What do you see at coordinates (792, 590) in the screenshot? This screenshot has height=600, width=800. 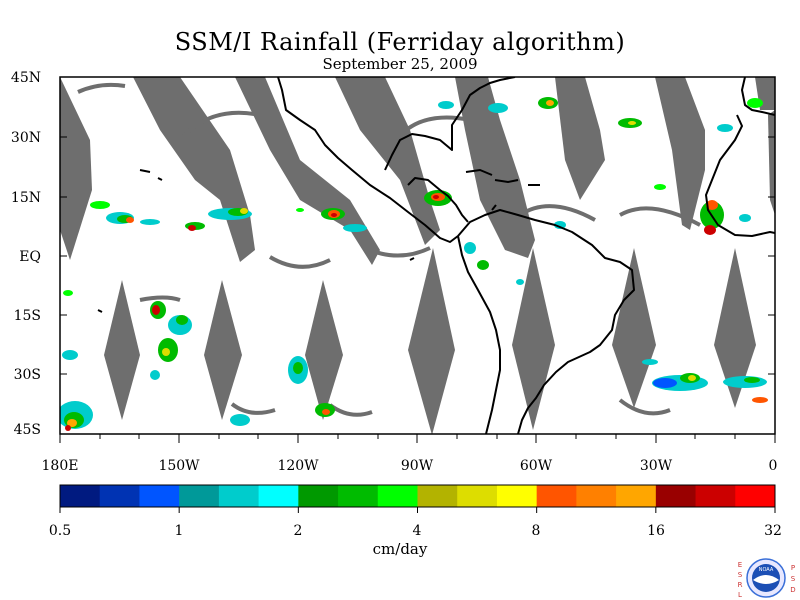 I see `logo-right-d: D` at bounding box center [792, 590].